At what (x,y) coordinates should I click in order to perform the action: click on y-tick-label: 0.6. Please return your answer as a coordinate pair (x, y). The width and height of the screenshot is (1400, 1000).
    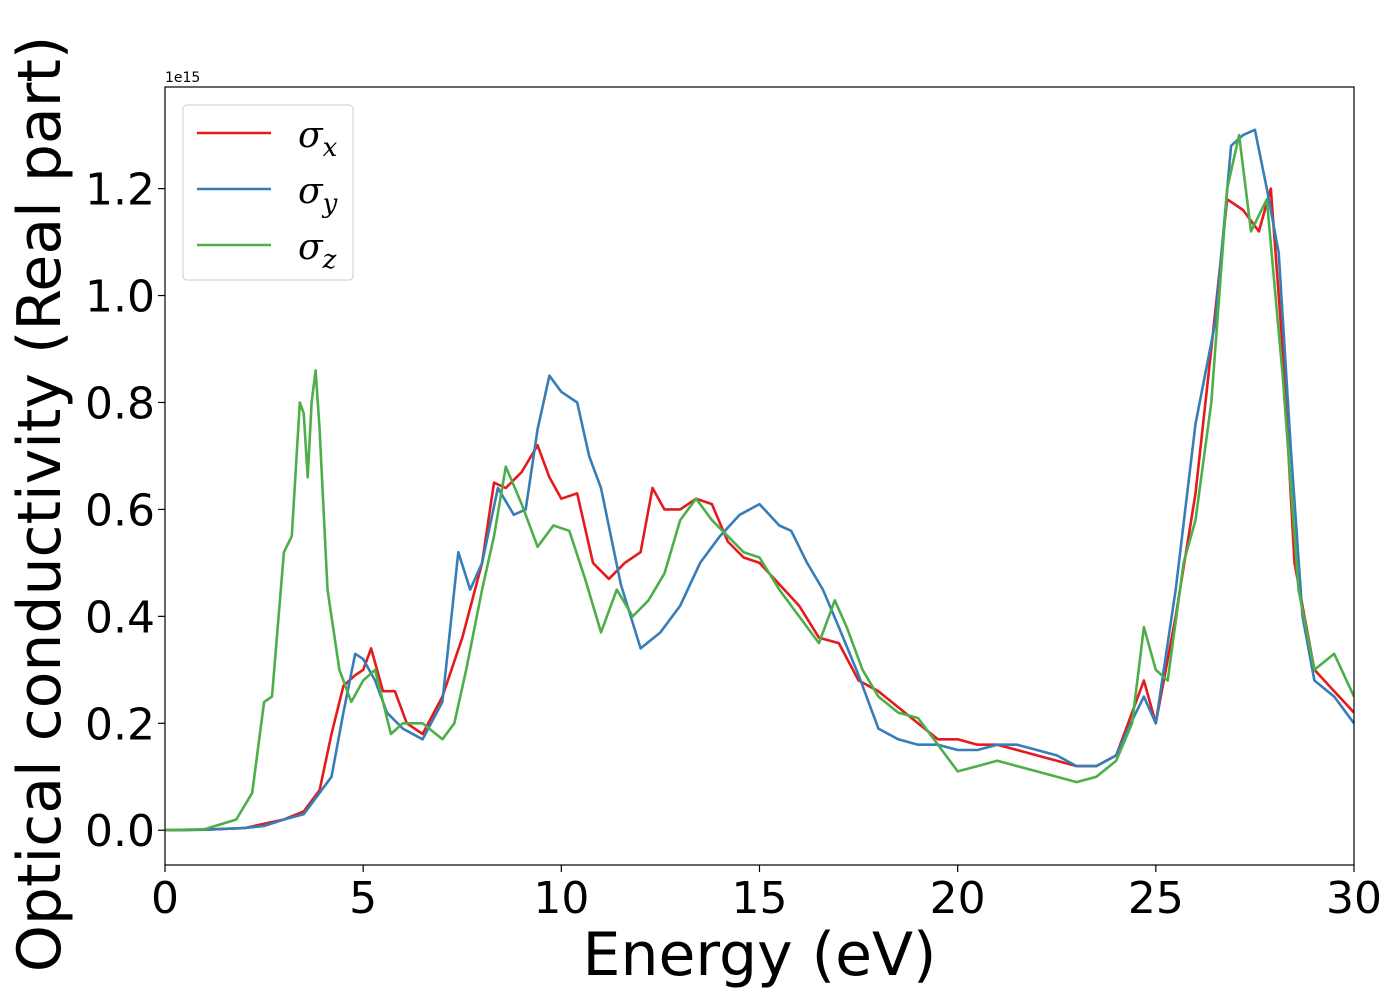
    Looking at the image, I should click on (120, 510).